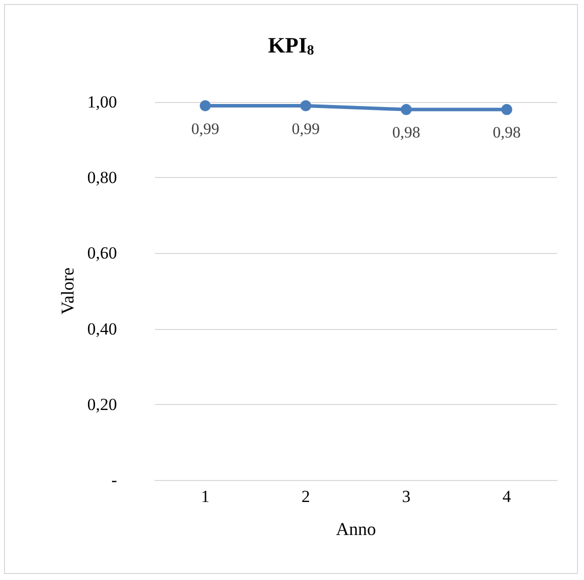 The width and height of the screenshot is (584, 580). What do you see at coordinates (102, 328) in the screenshot?
I see `y-tick-label: 0,40` at bounding box center [102, 328].